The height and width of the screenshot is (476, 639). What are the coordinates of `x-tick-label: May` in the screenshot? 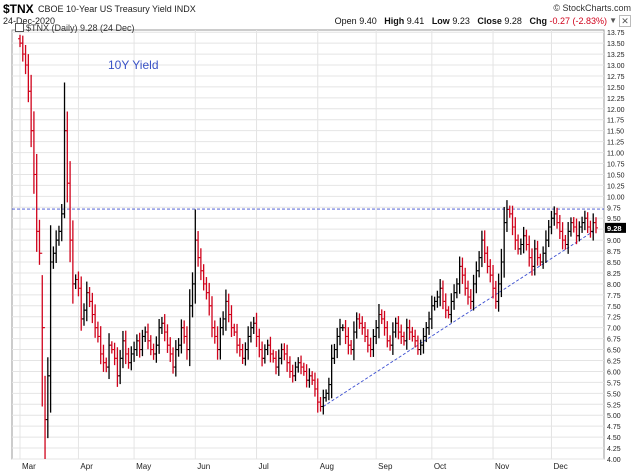 It's located at (143, 466).